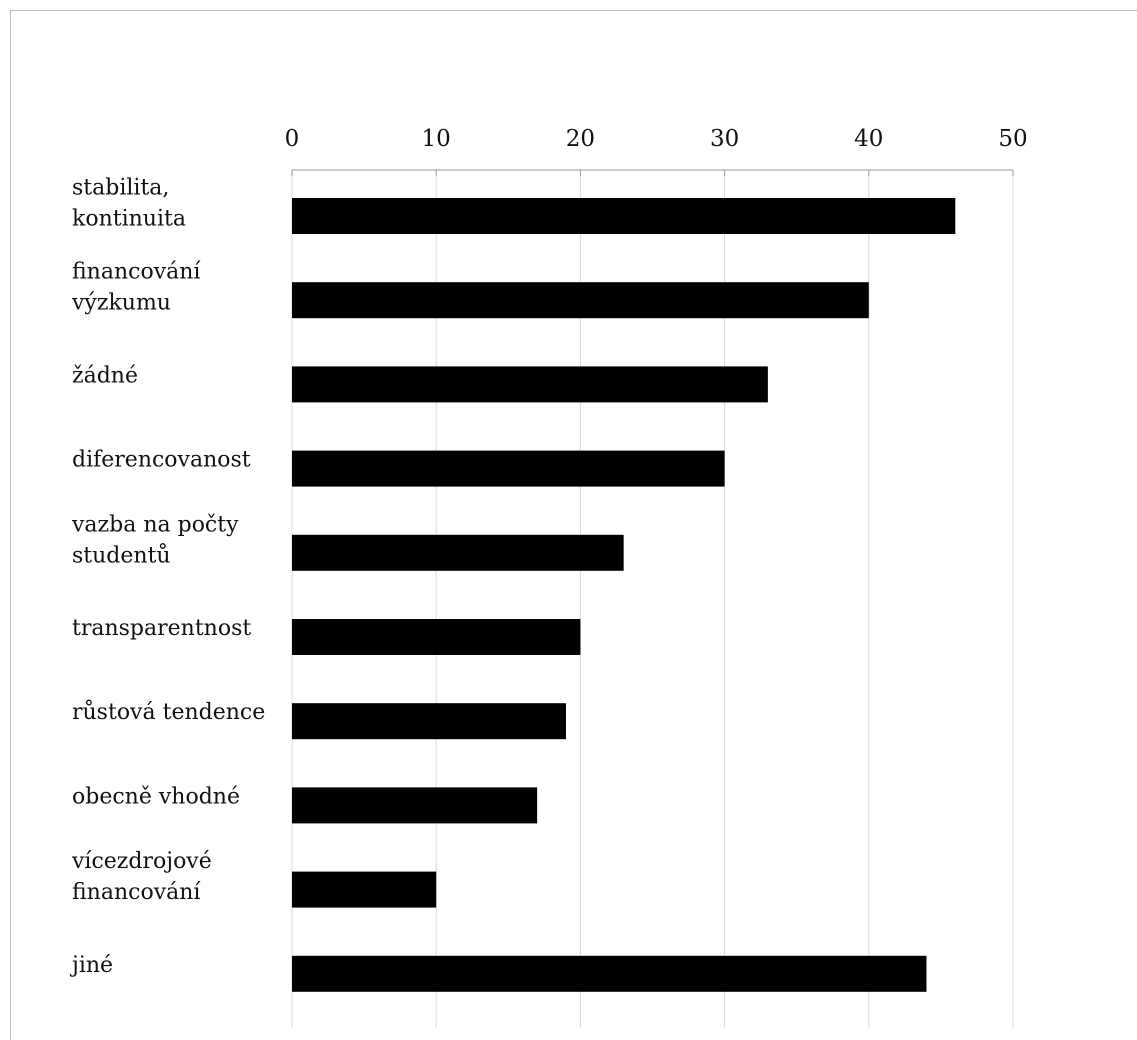  Describe the element at coordinates (724, 139) in the screenshot. I see `x-tick-label: 30` at that location.